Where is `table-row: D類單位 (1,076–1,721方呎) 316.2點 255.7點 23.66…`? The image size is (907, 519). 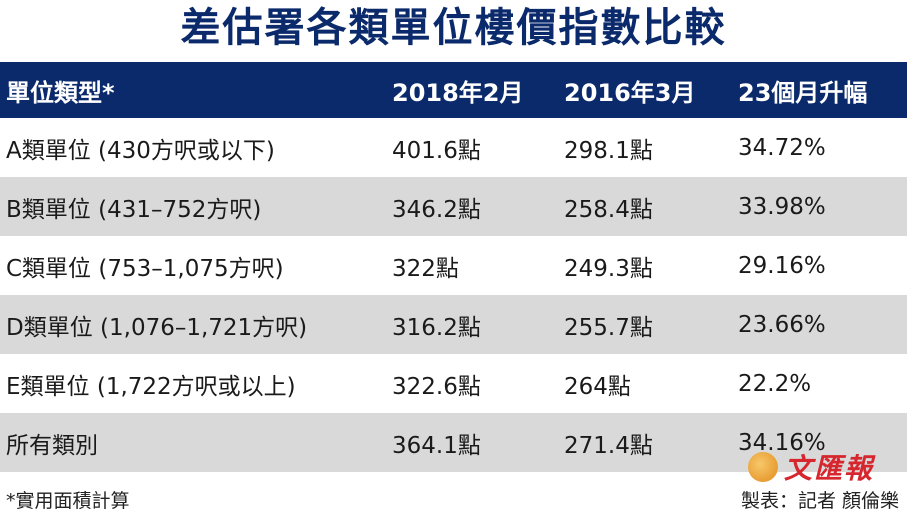
table-row: D類單位 (1,076–1,721方呎) 316.2點 255.7點 23.66… is located at coordinates (453, 324).